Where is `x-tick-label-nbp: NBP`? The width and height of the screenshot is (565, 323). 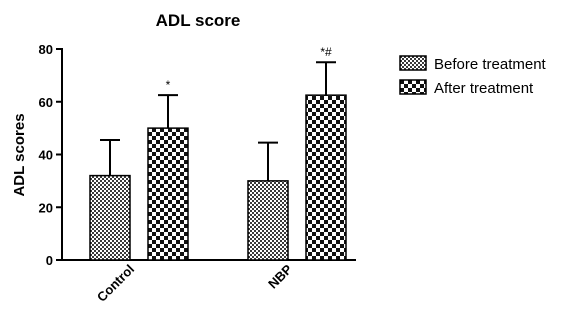 x-tick-label-nbp: NBP is located at coordinates (280, 276).